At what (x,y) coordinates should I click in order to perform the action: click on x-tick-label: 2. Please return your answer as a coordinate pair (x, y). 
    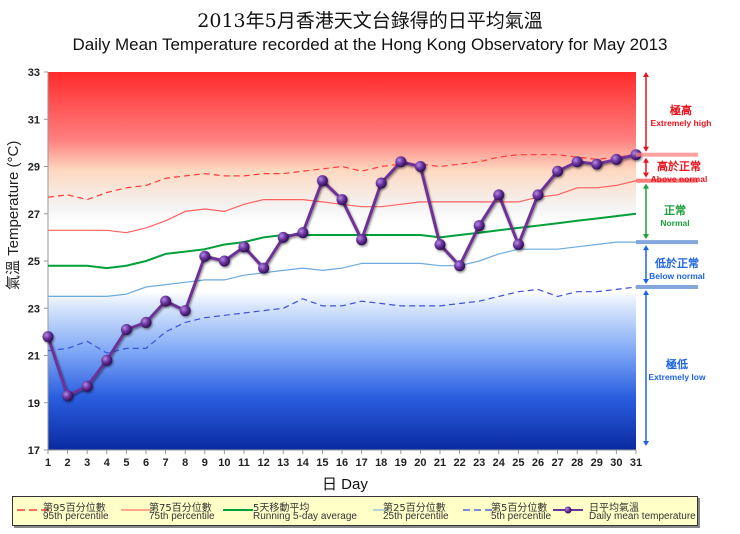
    Looking at the image, I should click on (68, 463).